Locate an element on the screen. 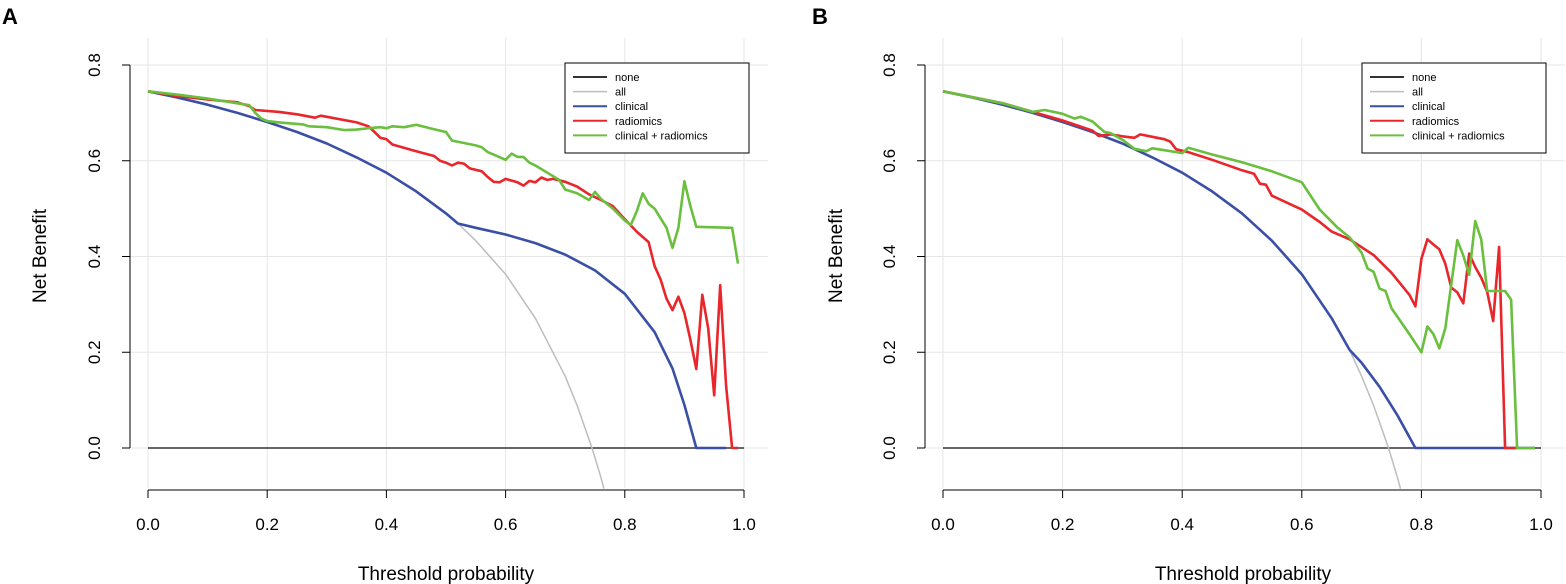  series-line-clinical-radiomics is located at coordinates (443, 177).